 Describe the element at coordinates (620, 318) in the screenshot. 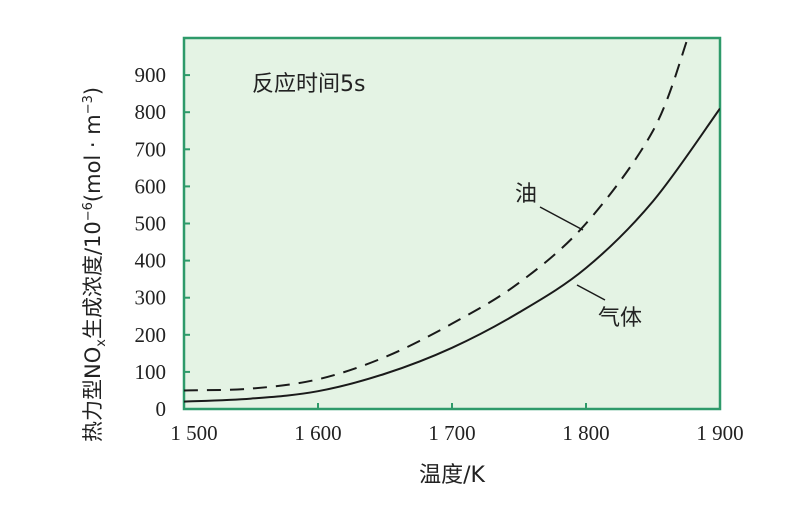

I see `series-label-gas: 气体` at that location.